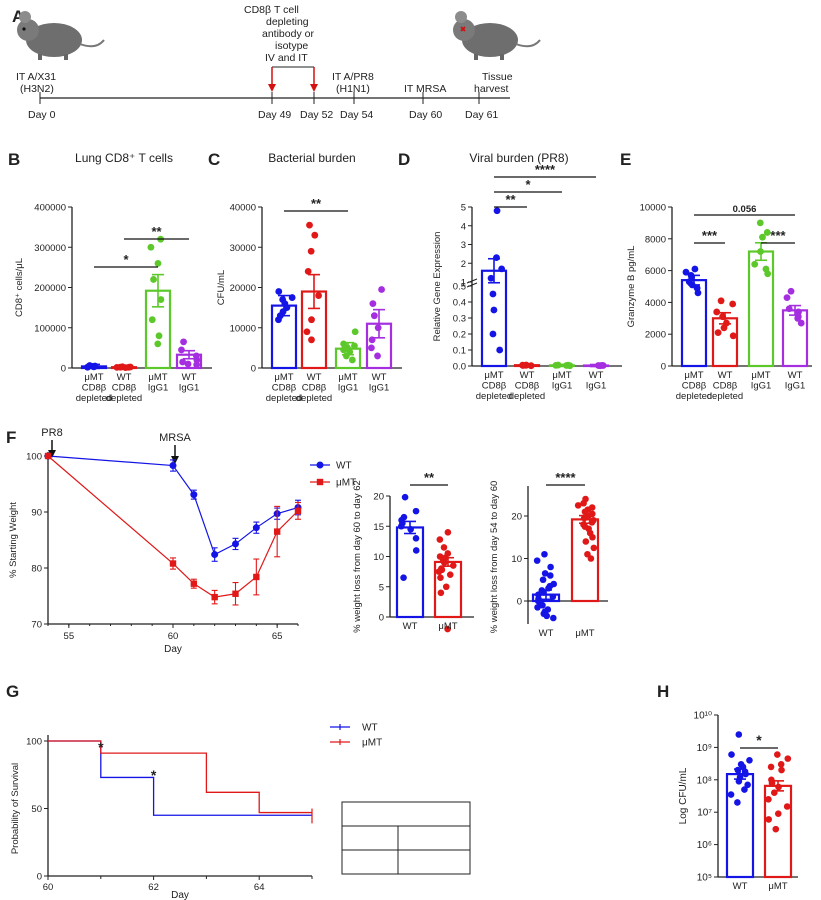  Describe the element at coordinates (94, 398) in the screenshot. I see `category-b-0-2: depleted` at that location.